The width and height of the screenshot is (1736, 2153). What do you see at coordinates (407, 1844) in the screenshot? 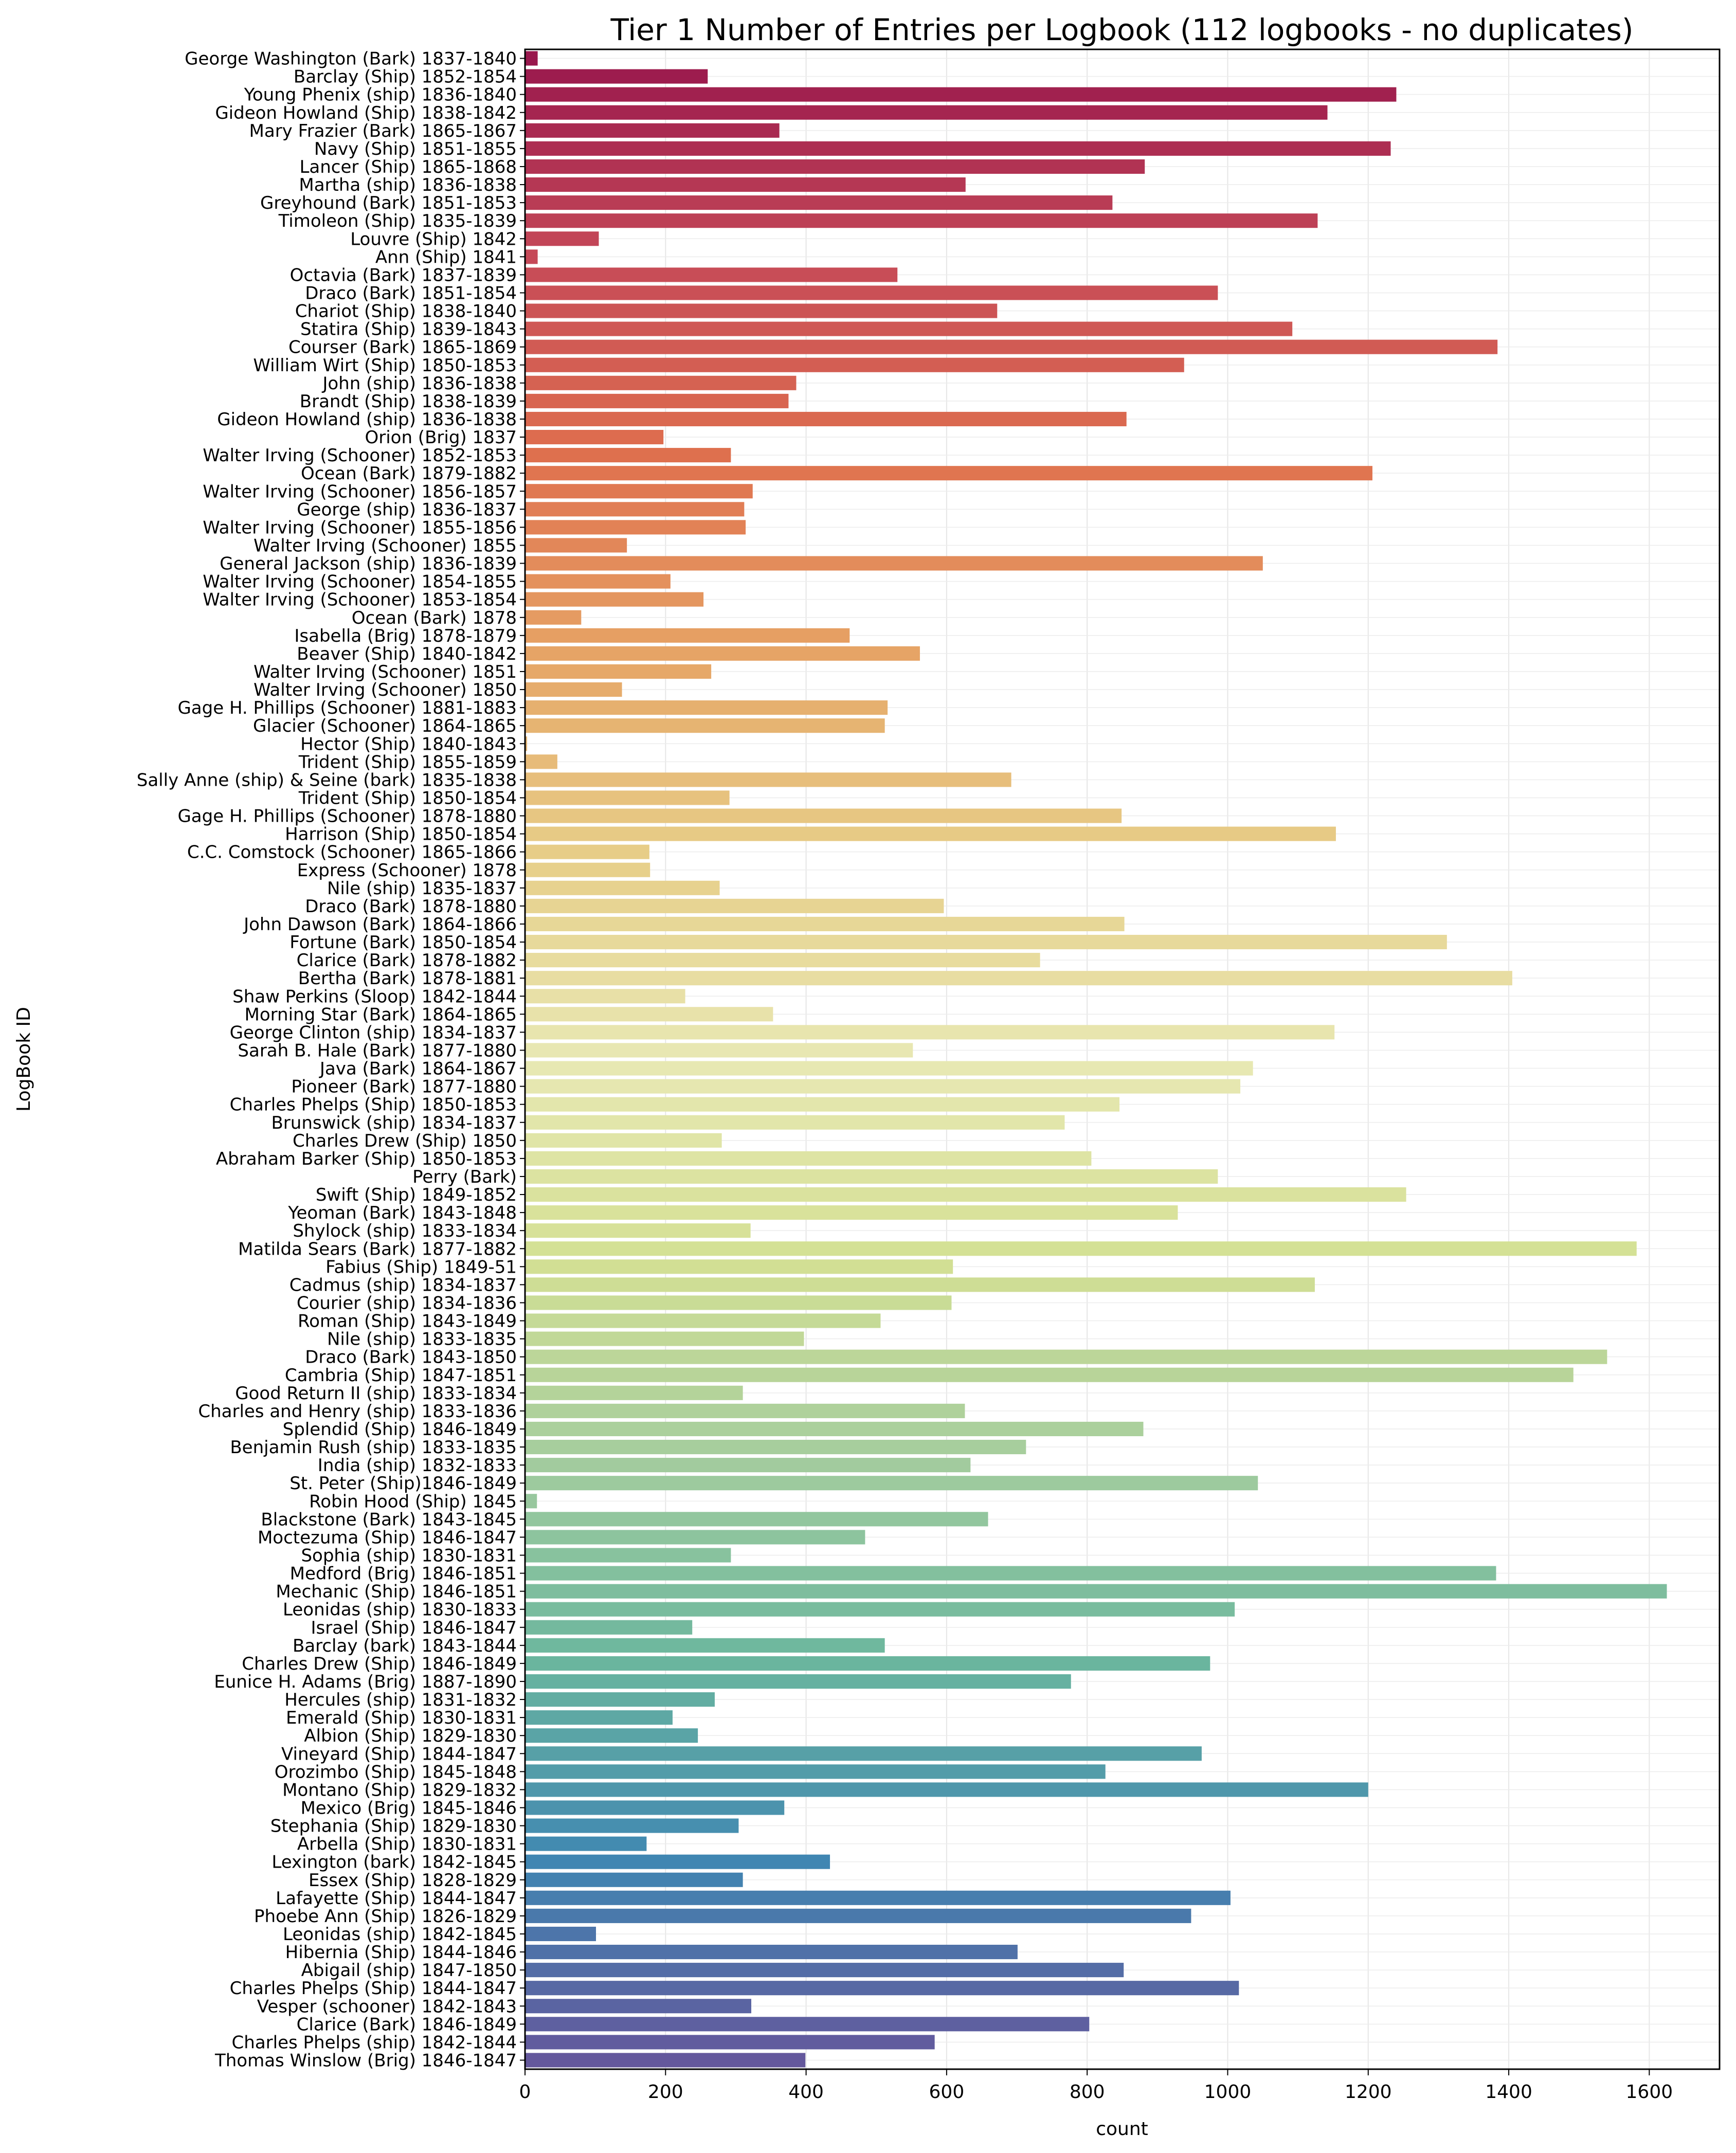
I see `y-tick-label: Arbella (Ship) 1830-1831` at bounding box center [407, 1844].